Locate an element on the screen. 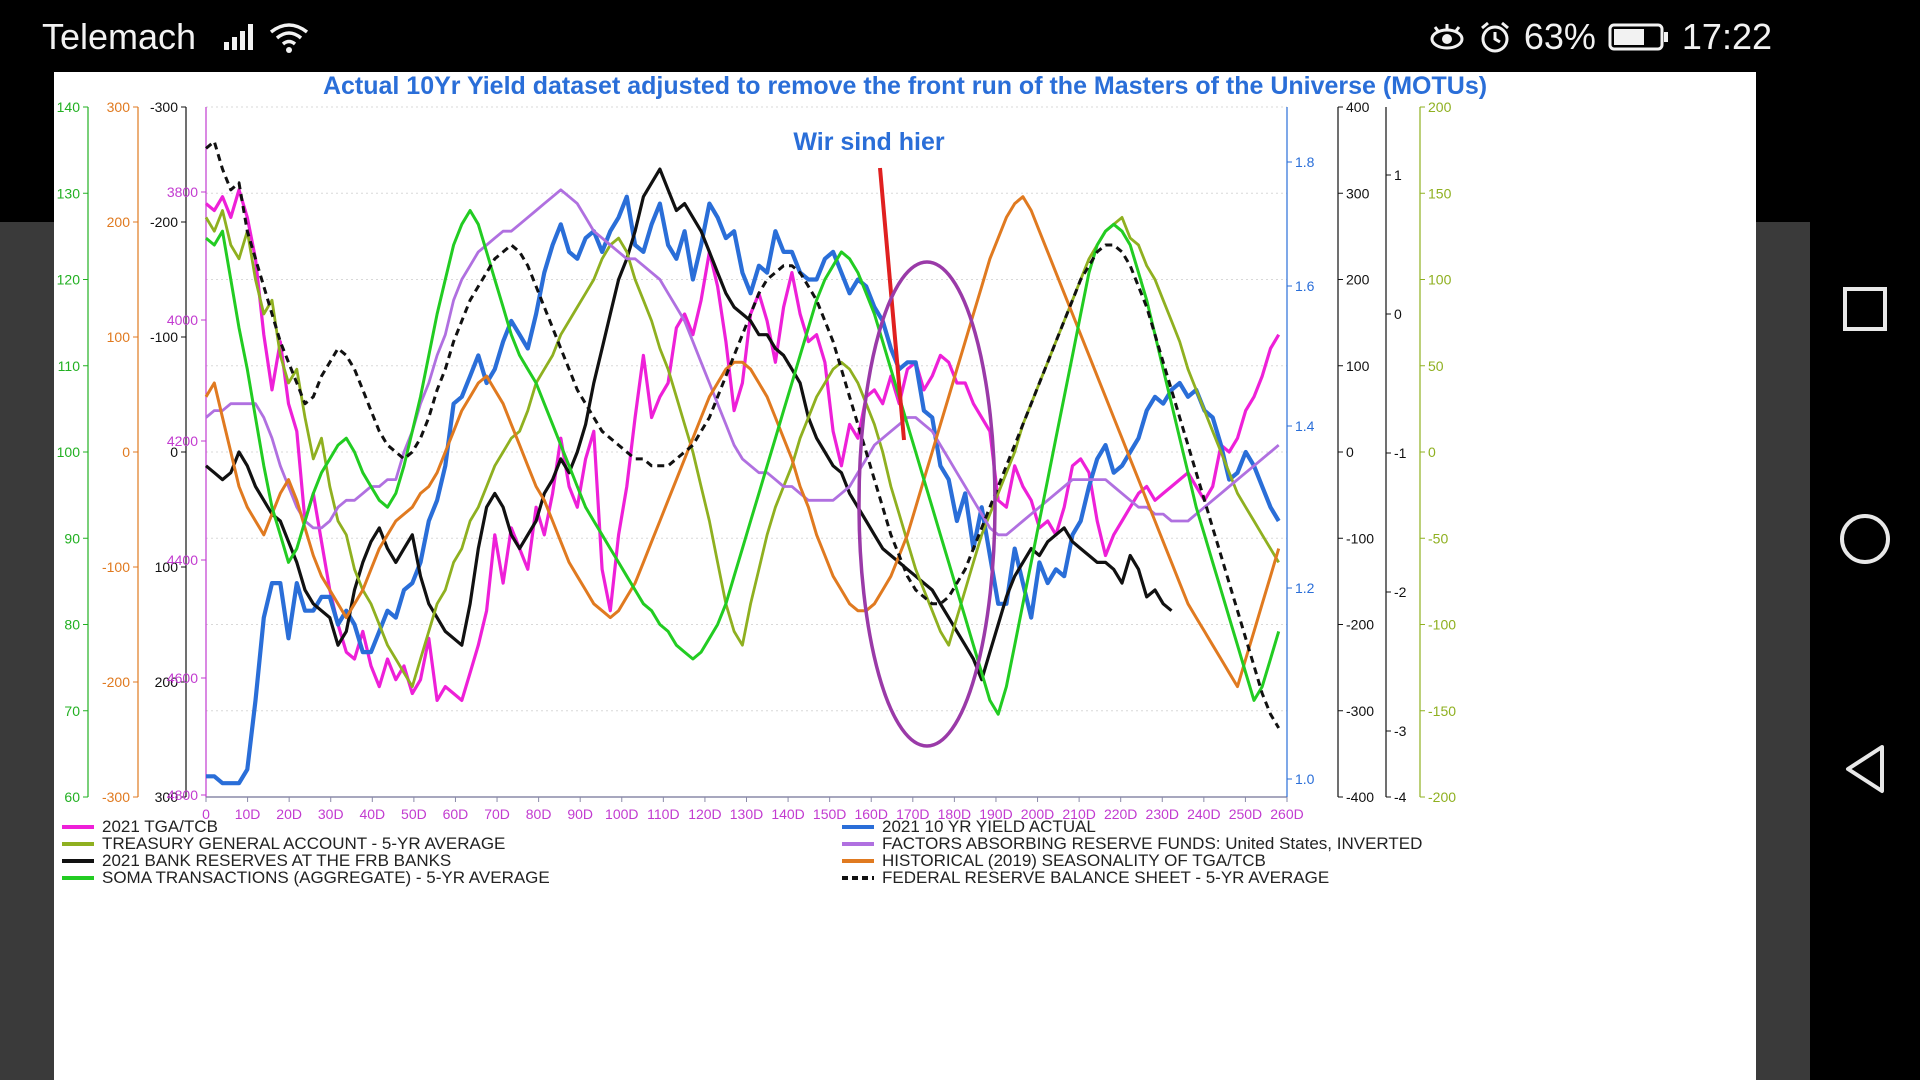 The height and width of the screenshot is (1080, 1920). x-tick-label: 150D is located at coordinates (829, 814).